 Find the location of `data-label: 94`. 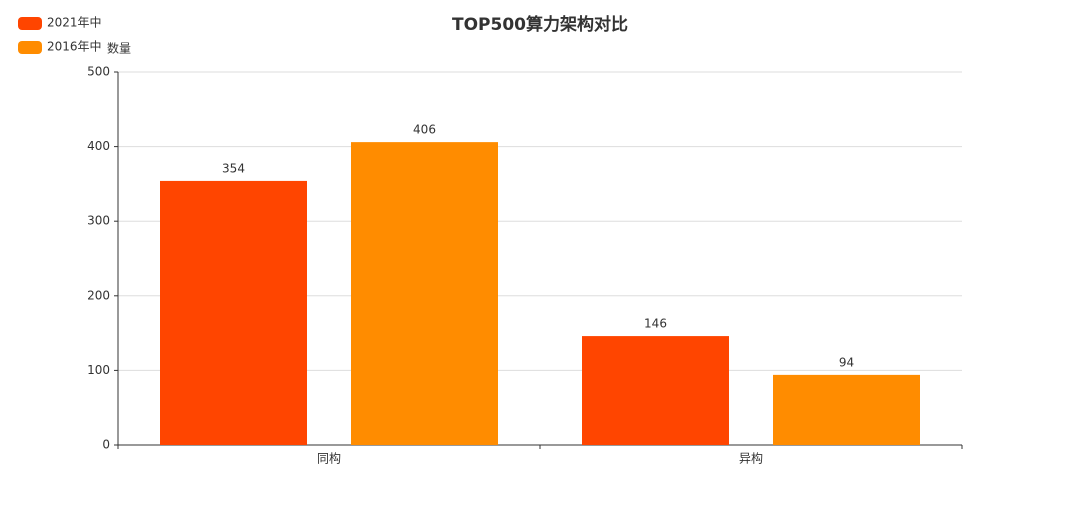

data-label: 94 is located at coordinates (846, 362).